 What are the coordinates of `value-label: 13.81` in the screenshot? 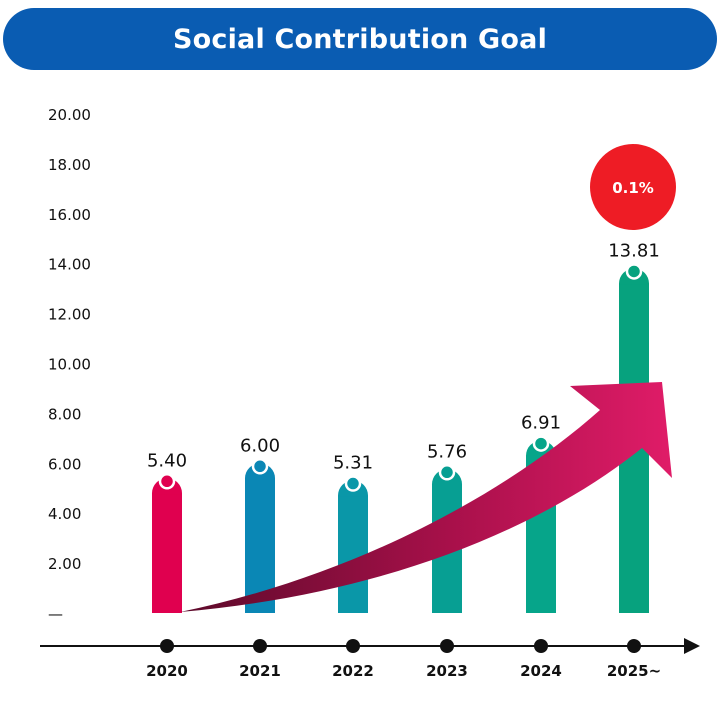 It's located at (634, 250).